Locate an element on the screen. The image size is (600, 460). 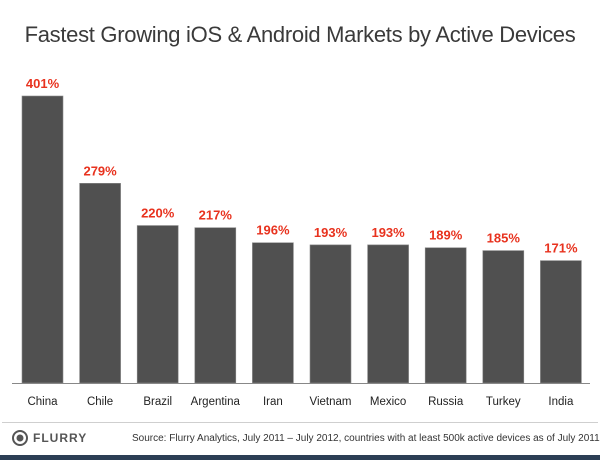
bar-iran is located at coordinates (273, 313).